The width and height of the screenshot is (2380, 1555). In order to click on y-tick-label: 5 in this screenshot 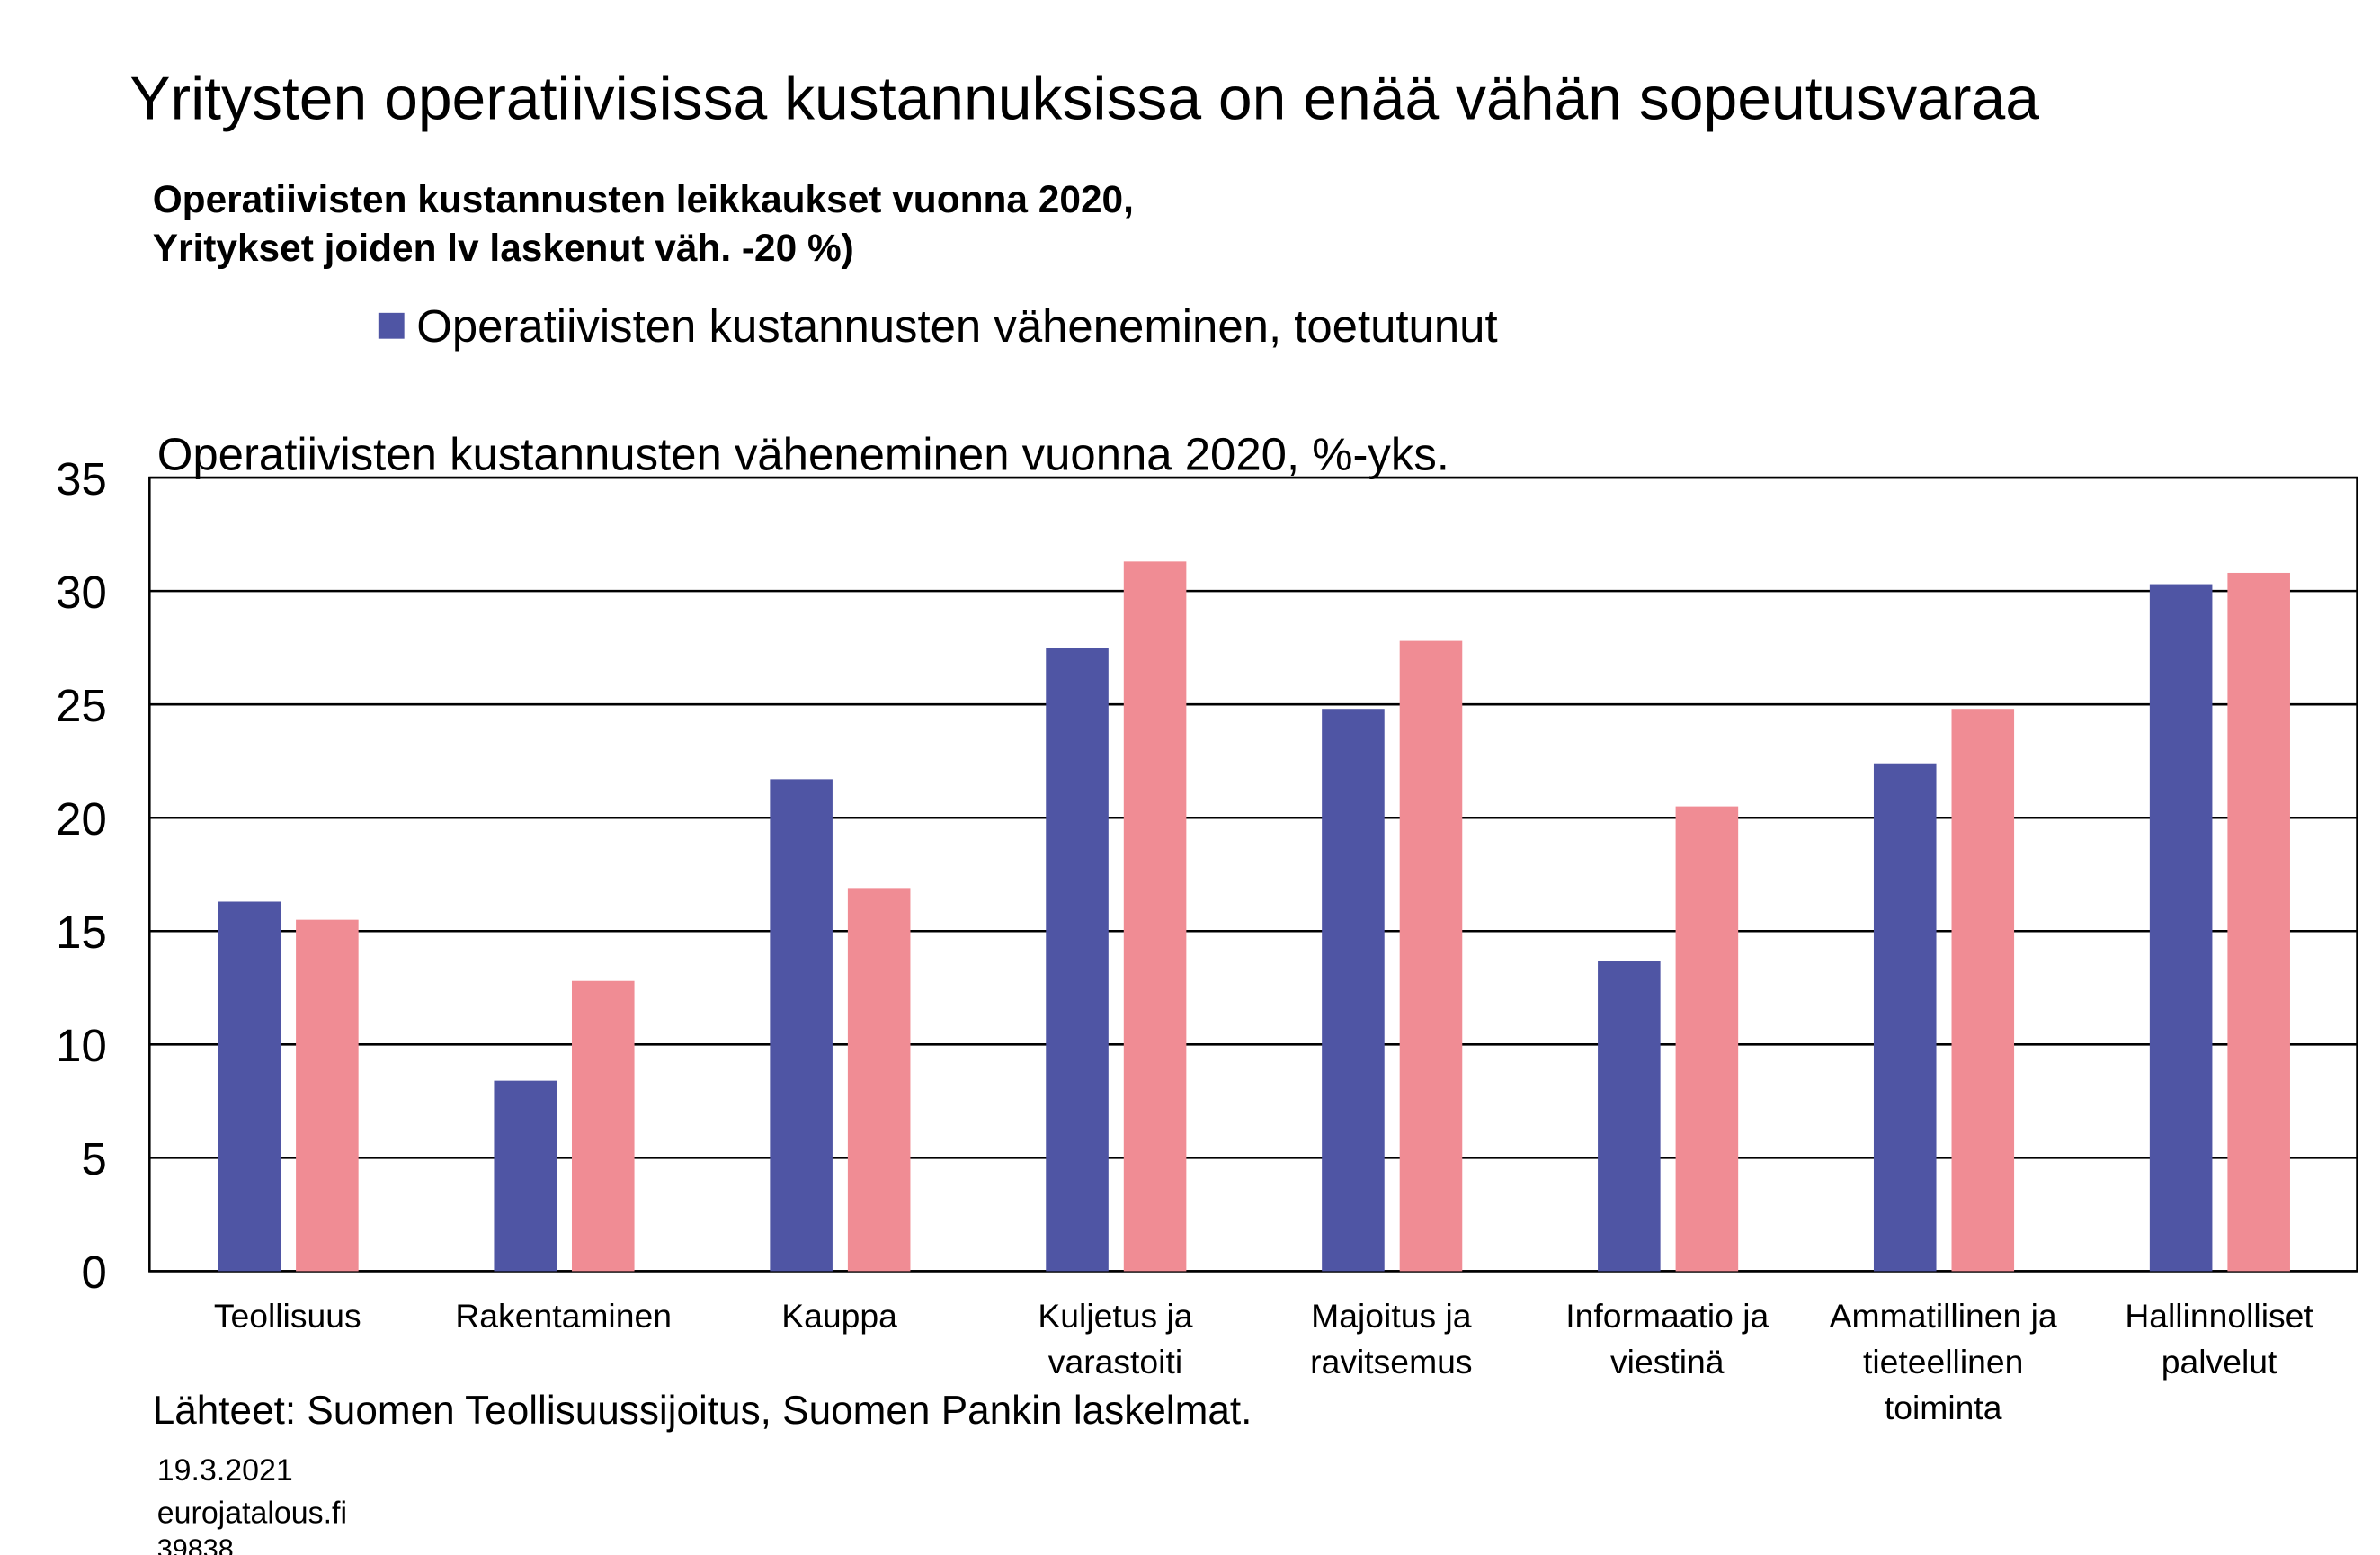, I will do `click(93, 1158)`.